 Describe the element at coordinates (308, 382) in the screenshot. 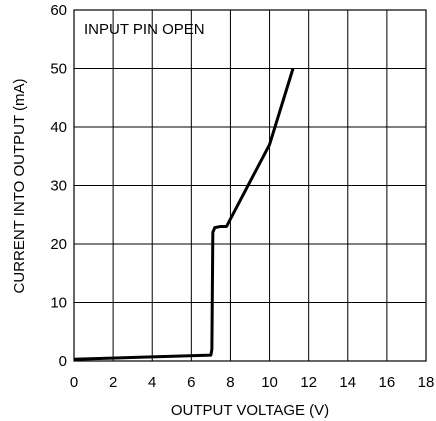

I see `x-tick-label: 12` at that location.